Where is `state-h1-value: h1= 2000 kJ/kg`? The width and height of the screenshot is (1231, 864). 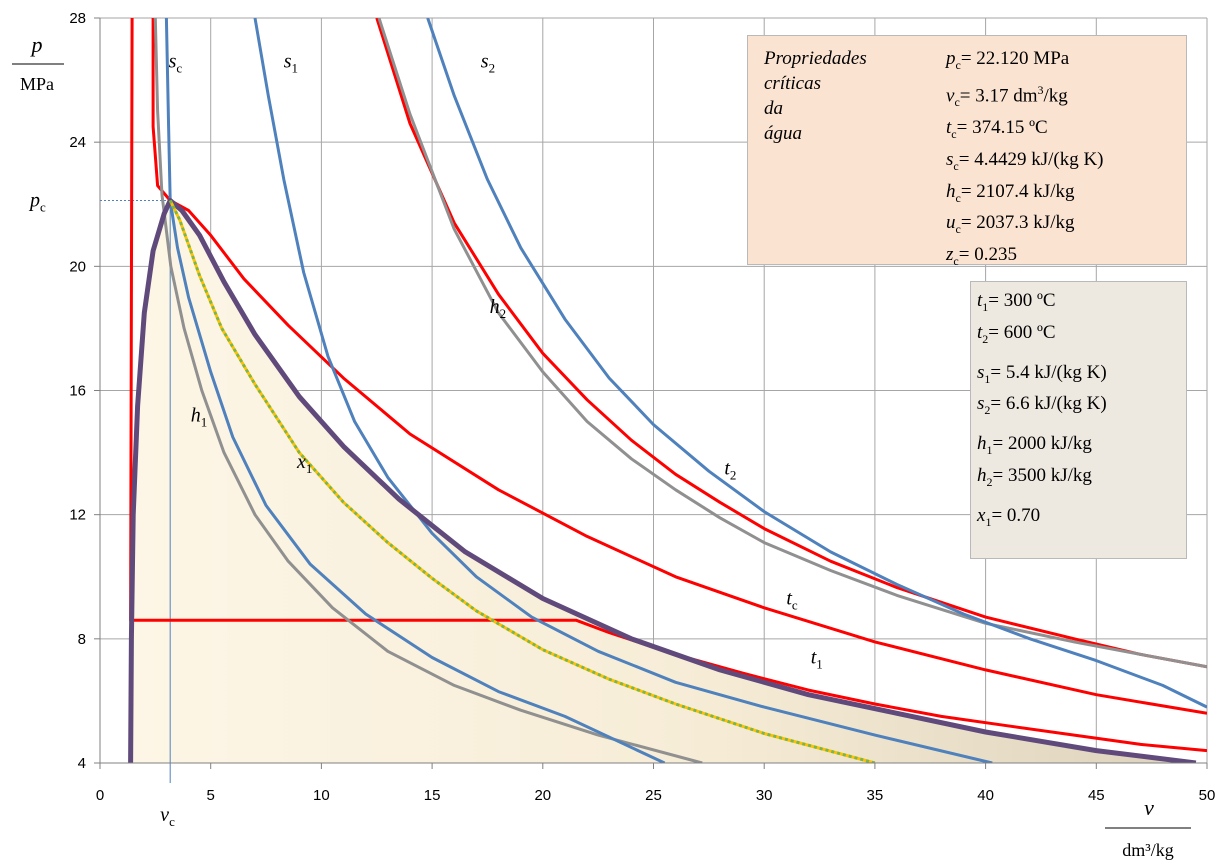 state-h1-value: h1= 2000 kJ/kg is located at coordinates (1034, 445).